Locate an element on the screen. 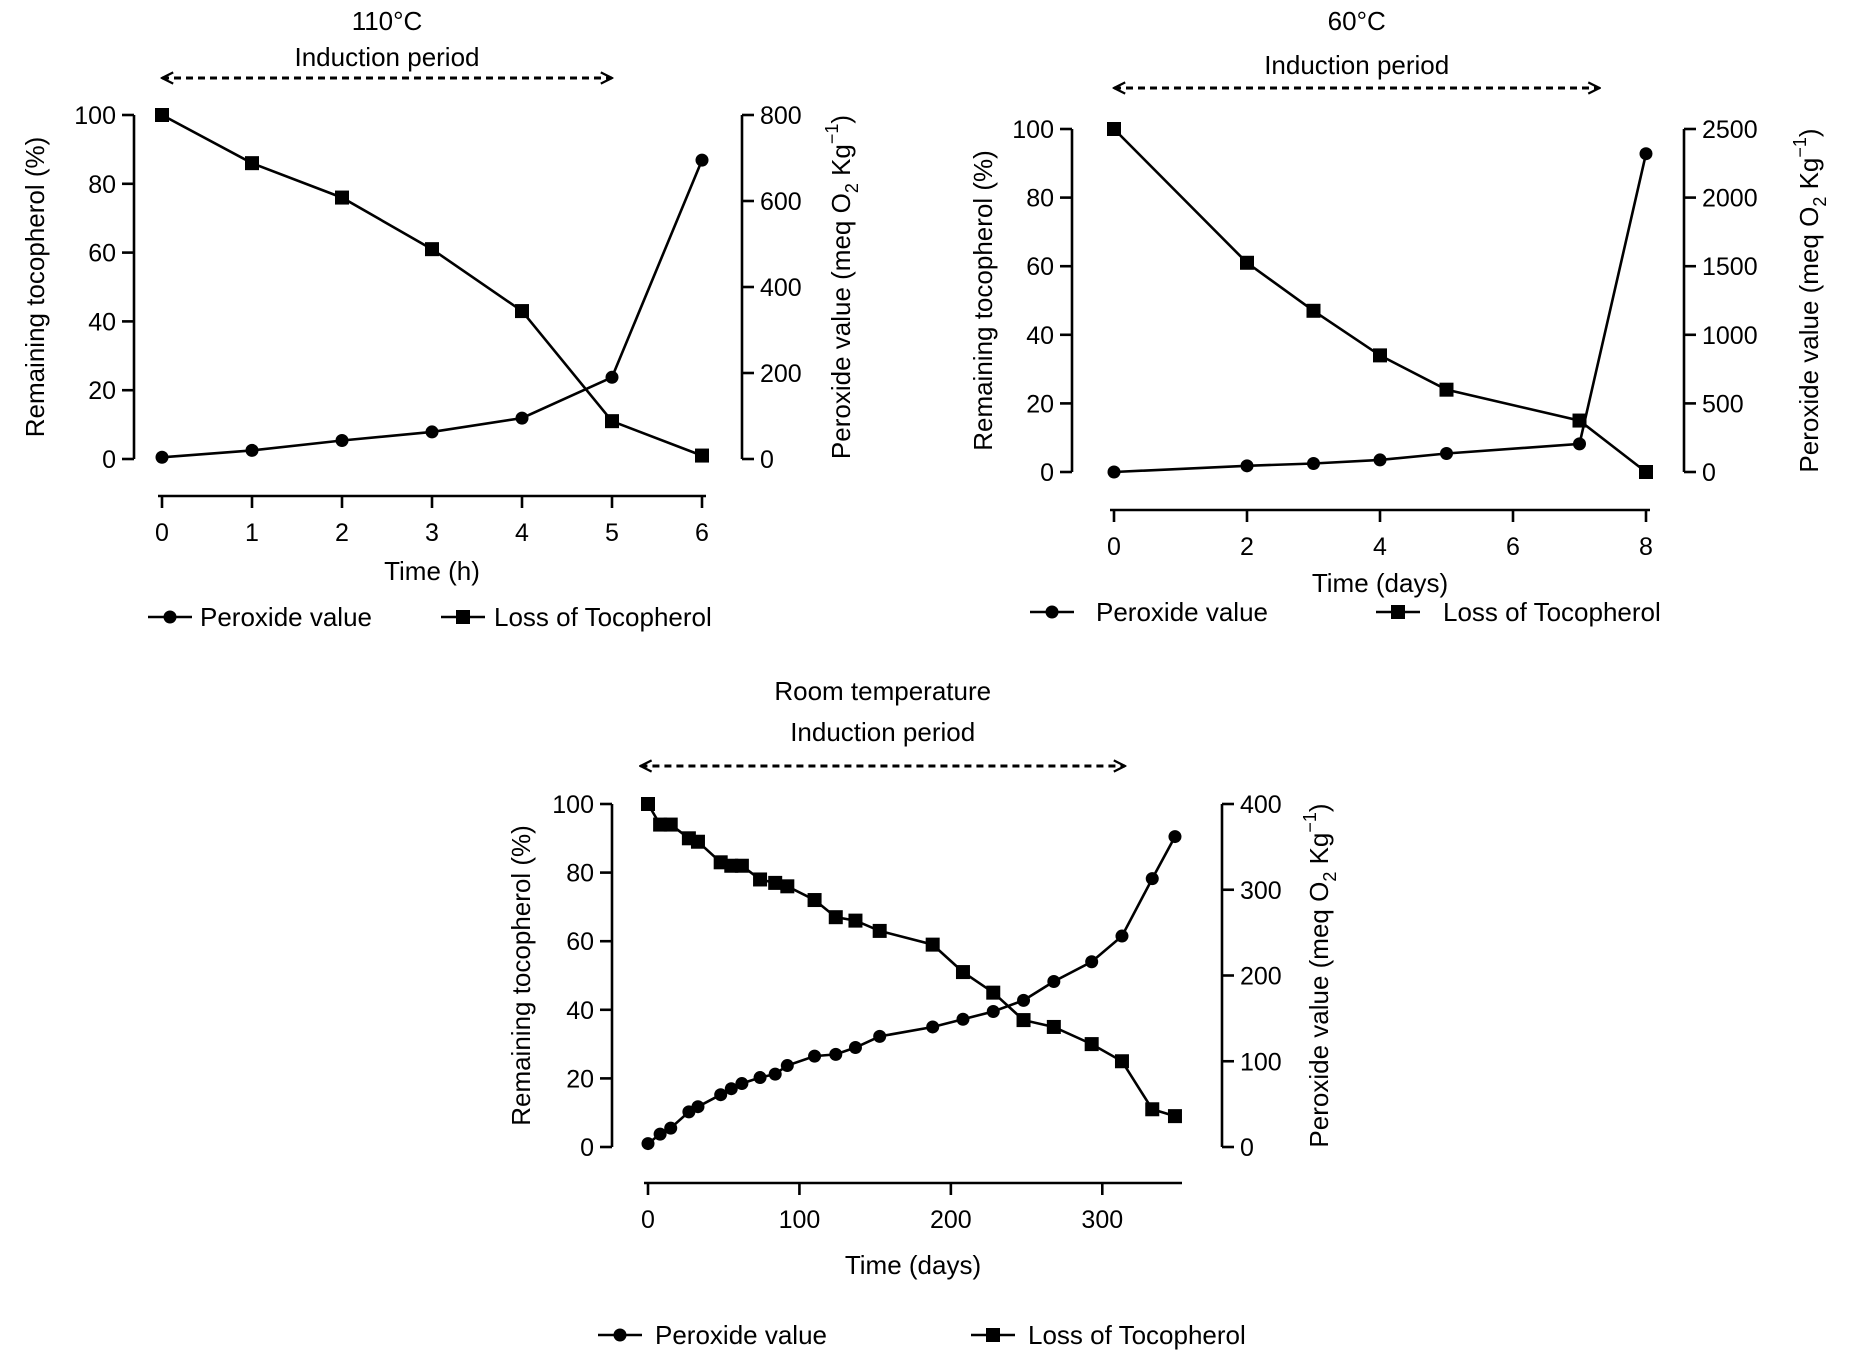  induction-period-label: Induction period is located at coordinates (386, 57).